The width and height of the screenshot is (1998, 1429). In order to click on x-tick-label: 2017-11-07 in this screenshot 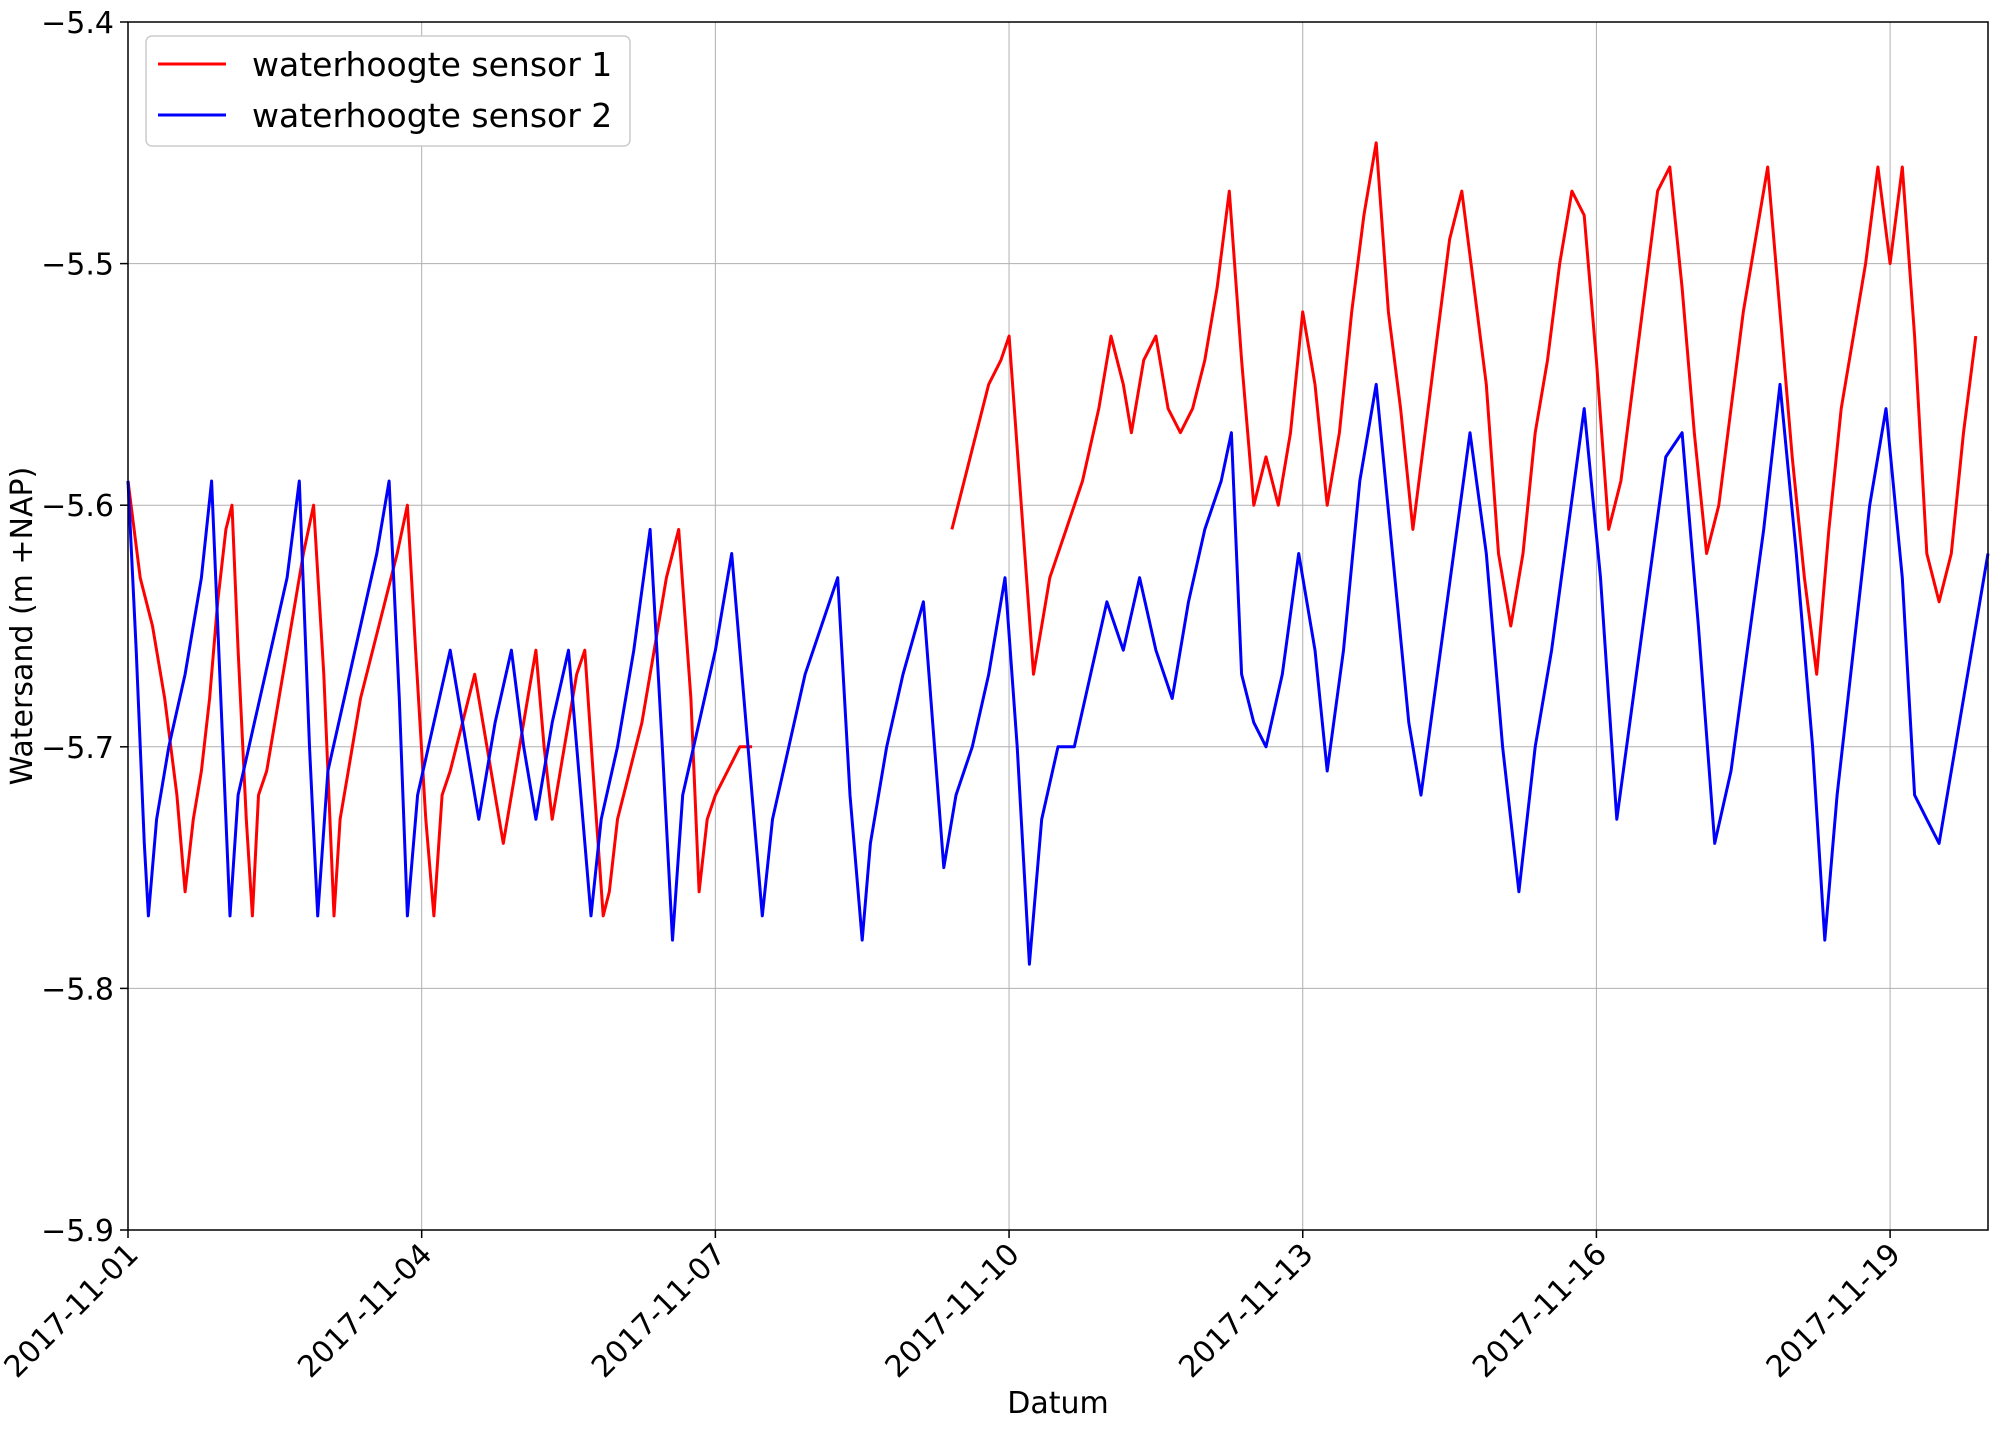, I will do `click(659, 1311)`.